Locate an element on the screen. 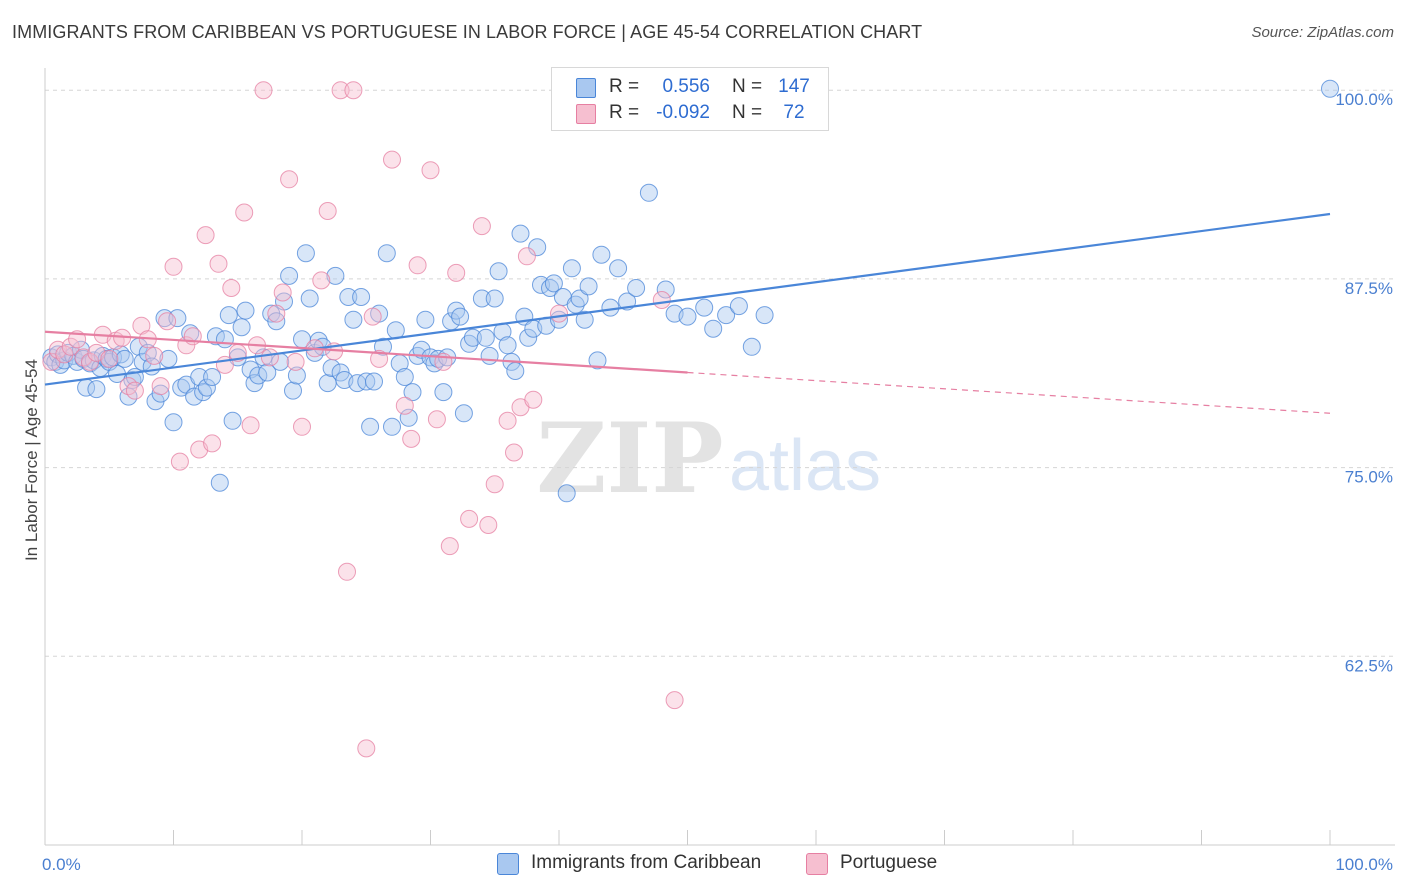  y-tick-label: 87.5% is located at coordinates (1369, 288).